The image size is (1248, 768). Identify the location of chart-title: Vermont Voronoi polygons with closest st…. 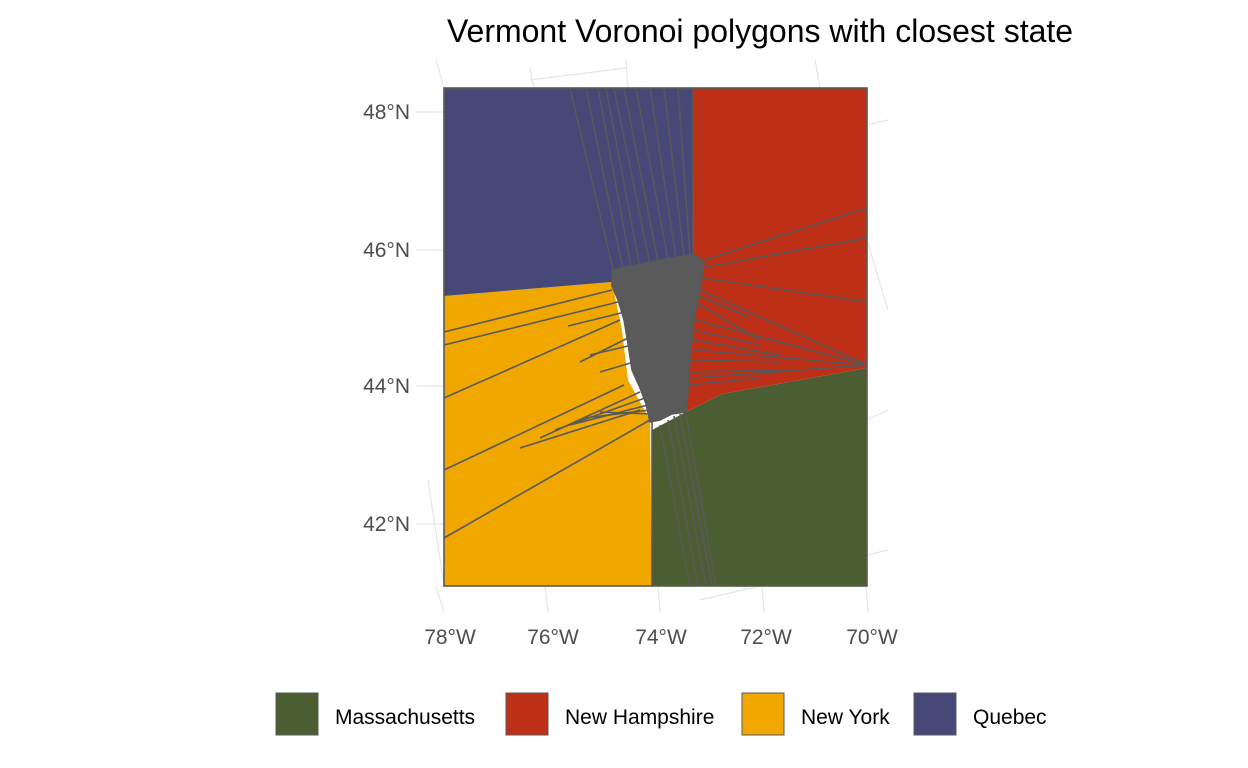
(760, 31).